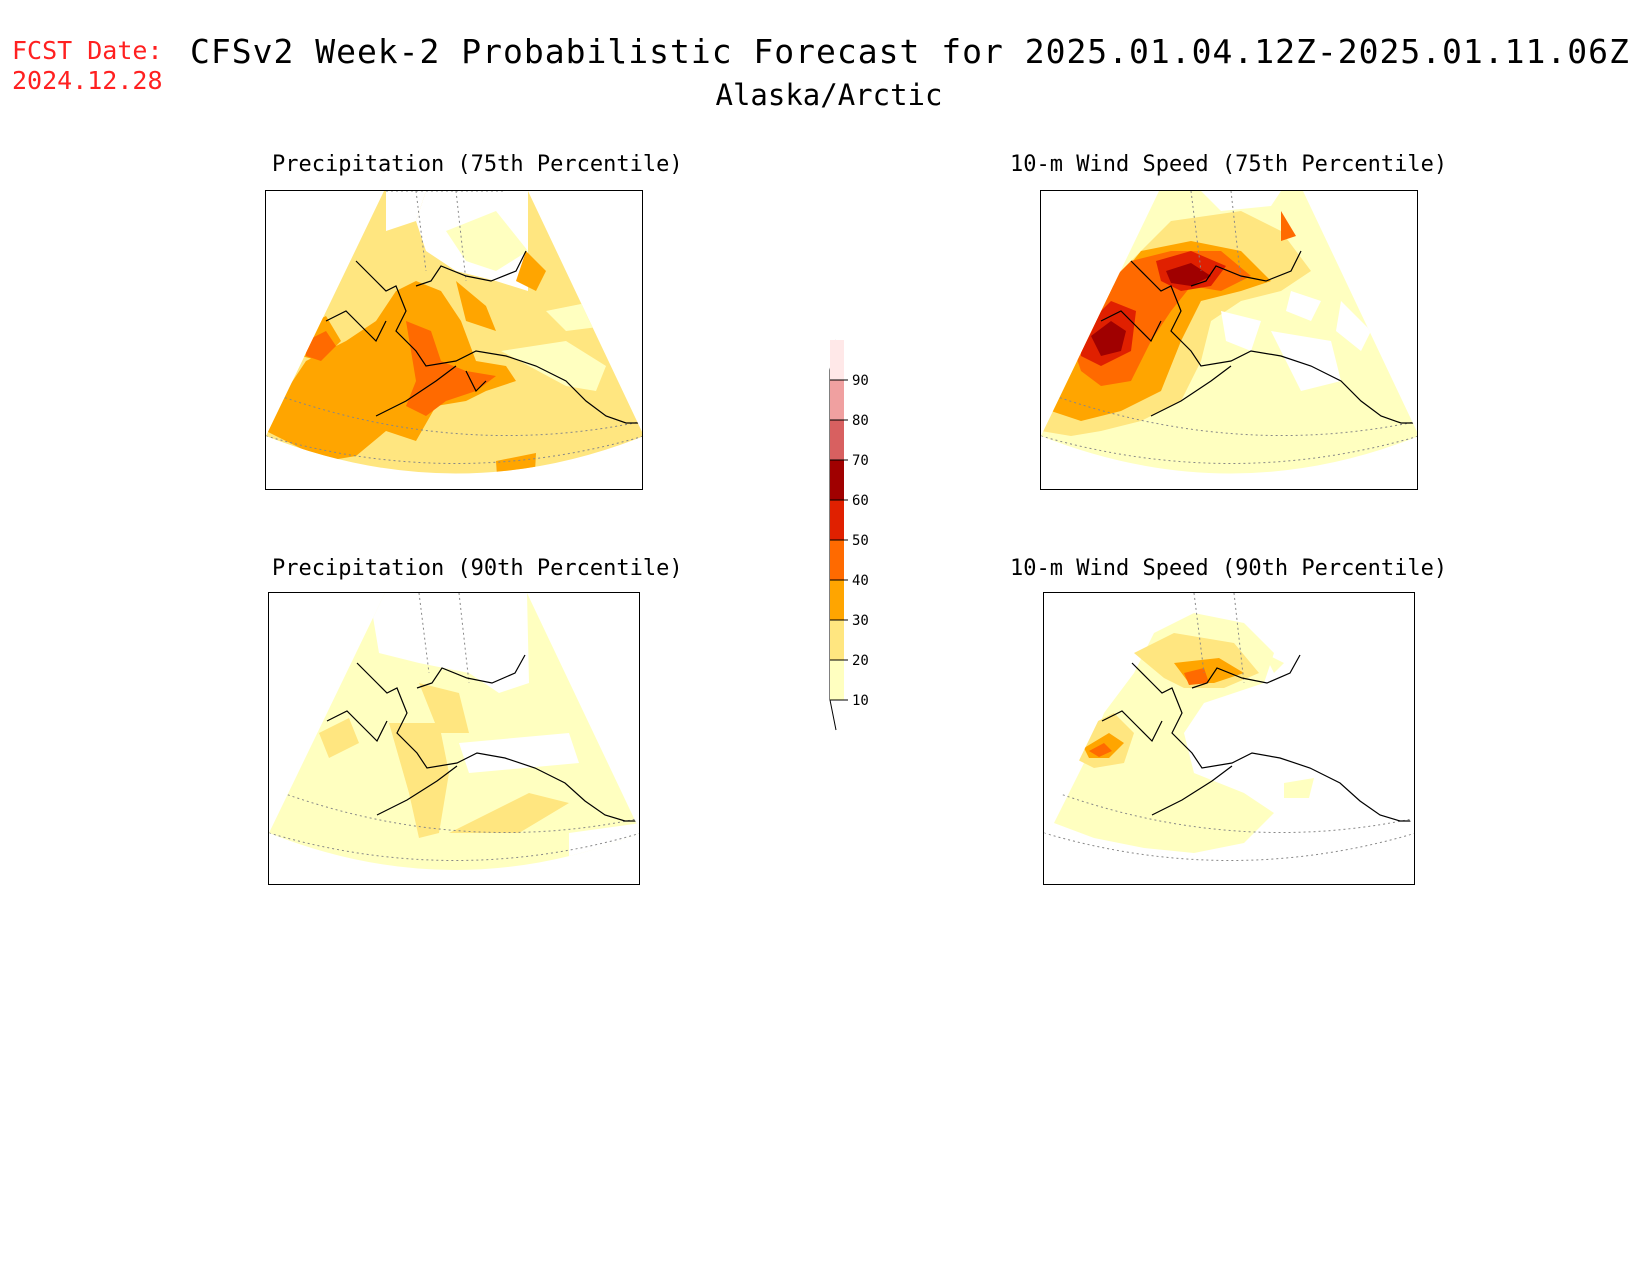  What do you see at coordinates (1229, 738) in the screenshot?
I see `map-wind90` at bounding box center [1229, 738].